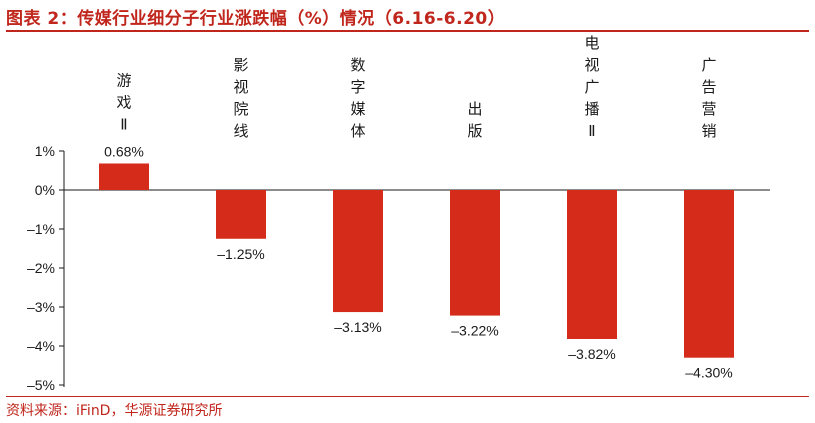  Describe the element at coordinates (357, 109) in the screenshot. I see `category-label-char: 媒` at that location.